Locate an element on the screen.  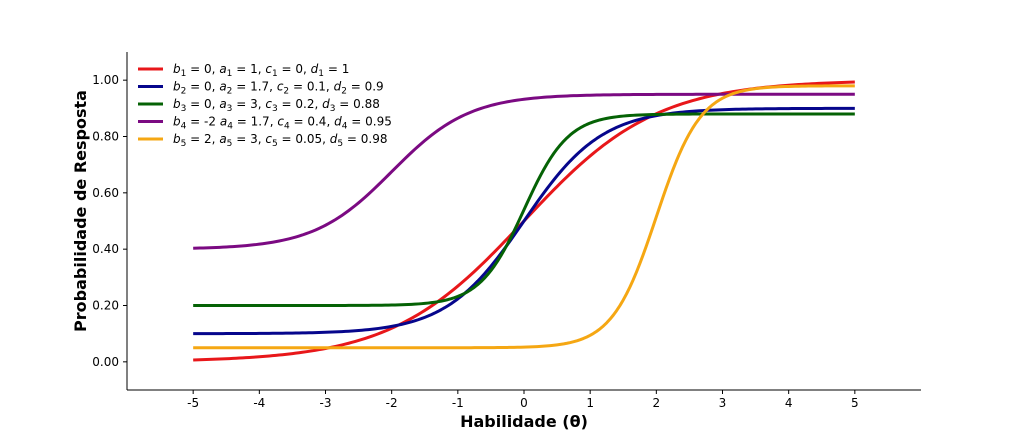
legend-item-1: b1 = 0, a1 = 1, c1 = 0, d1 = 1 is located at coordinates (243, 70).